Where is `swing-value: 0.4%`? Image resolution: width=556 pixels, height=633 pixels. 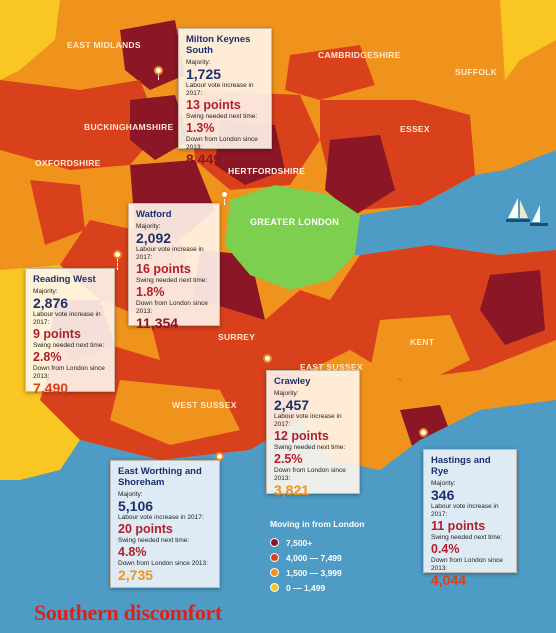
swing-value: 0.4% is located at coordinates (445, 549).